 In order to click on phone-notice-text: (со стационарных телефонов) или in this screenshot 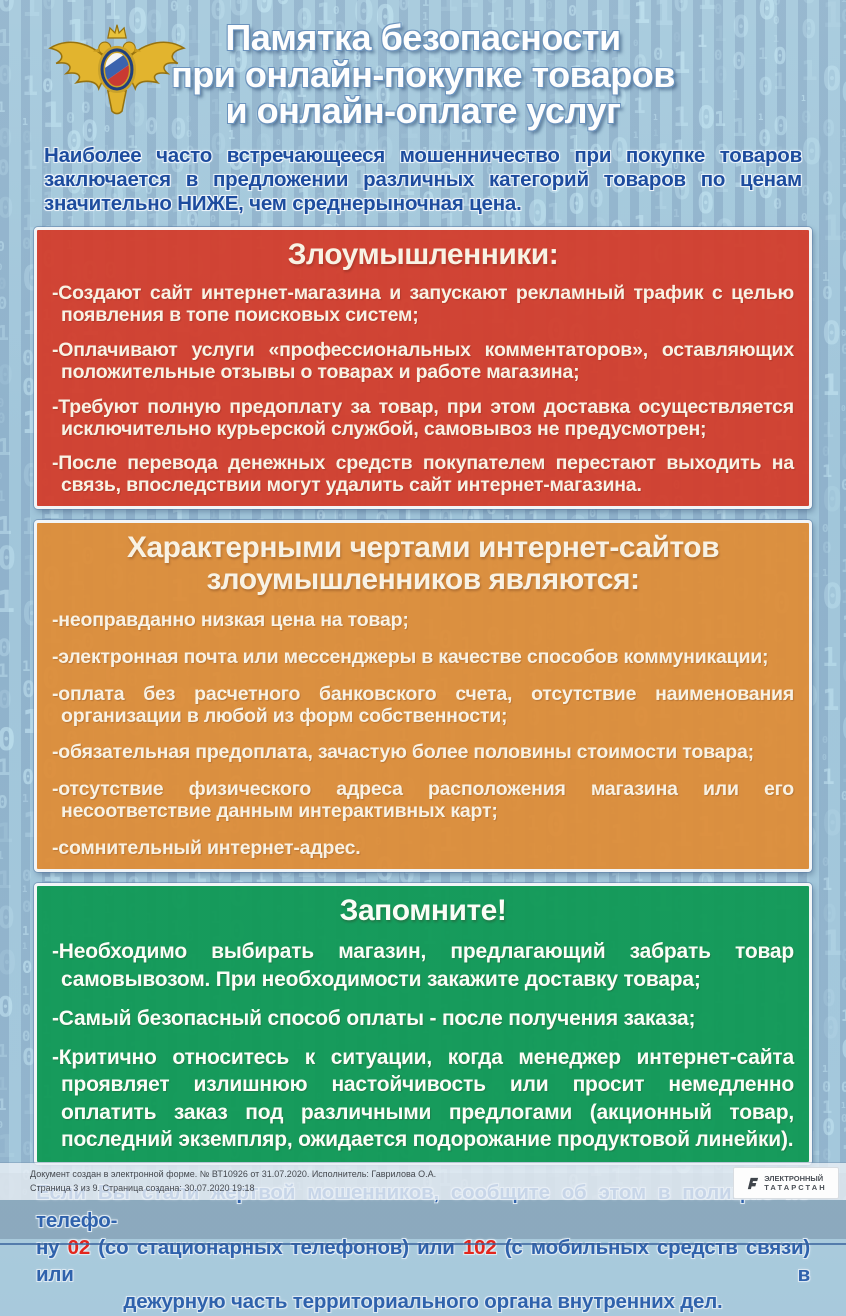, I will do `click(276, 1247)`.